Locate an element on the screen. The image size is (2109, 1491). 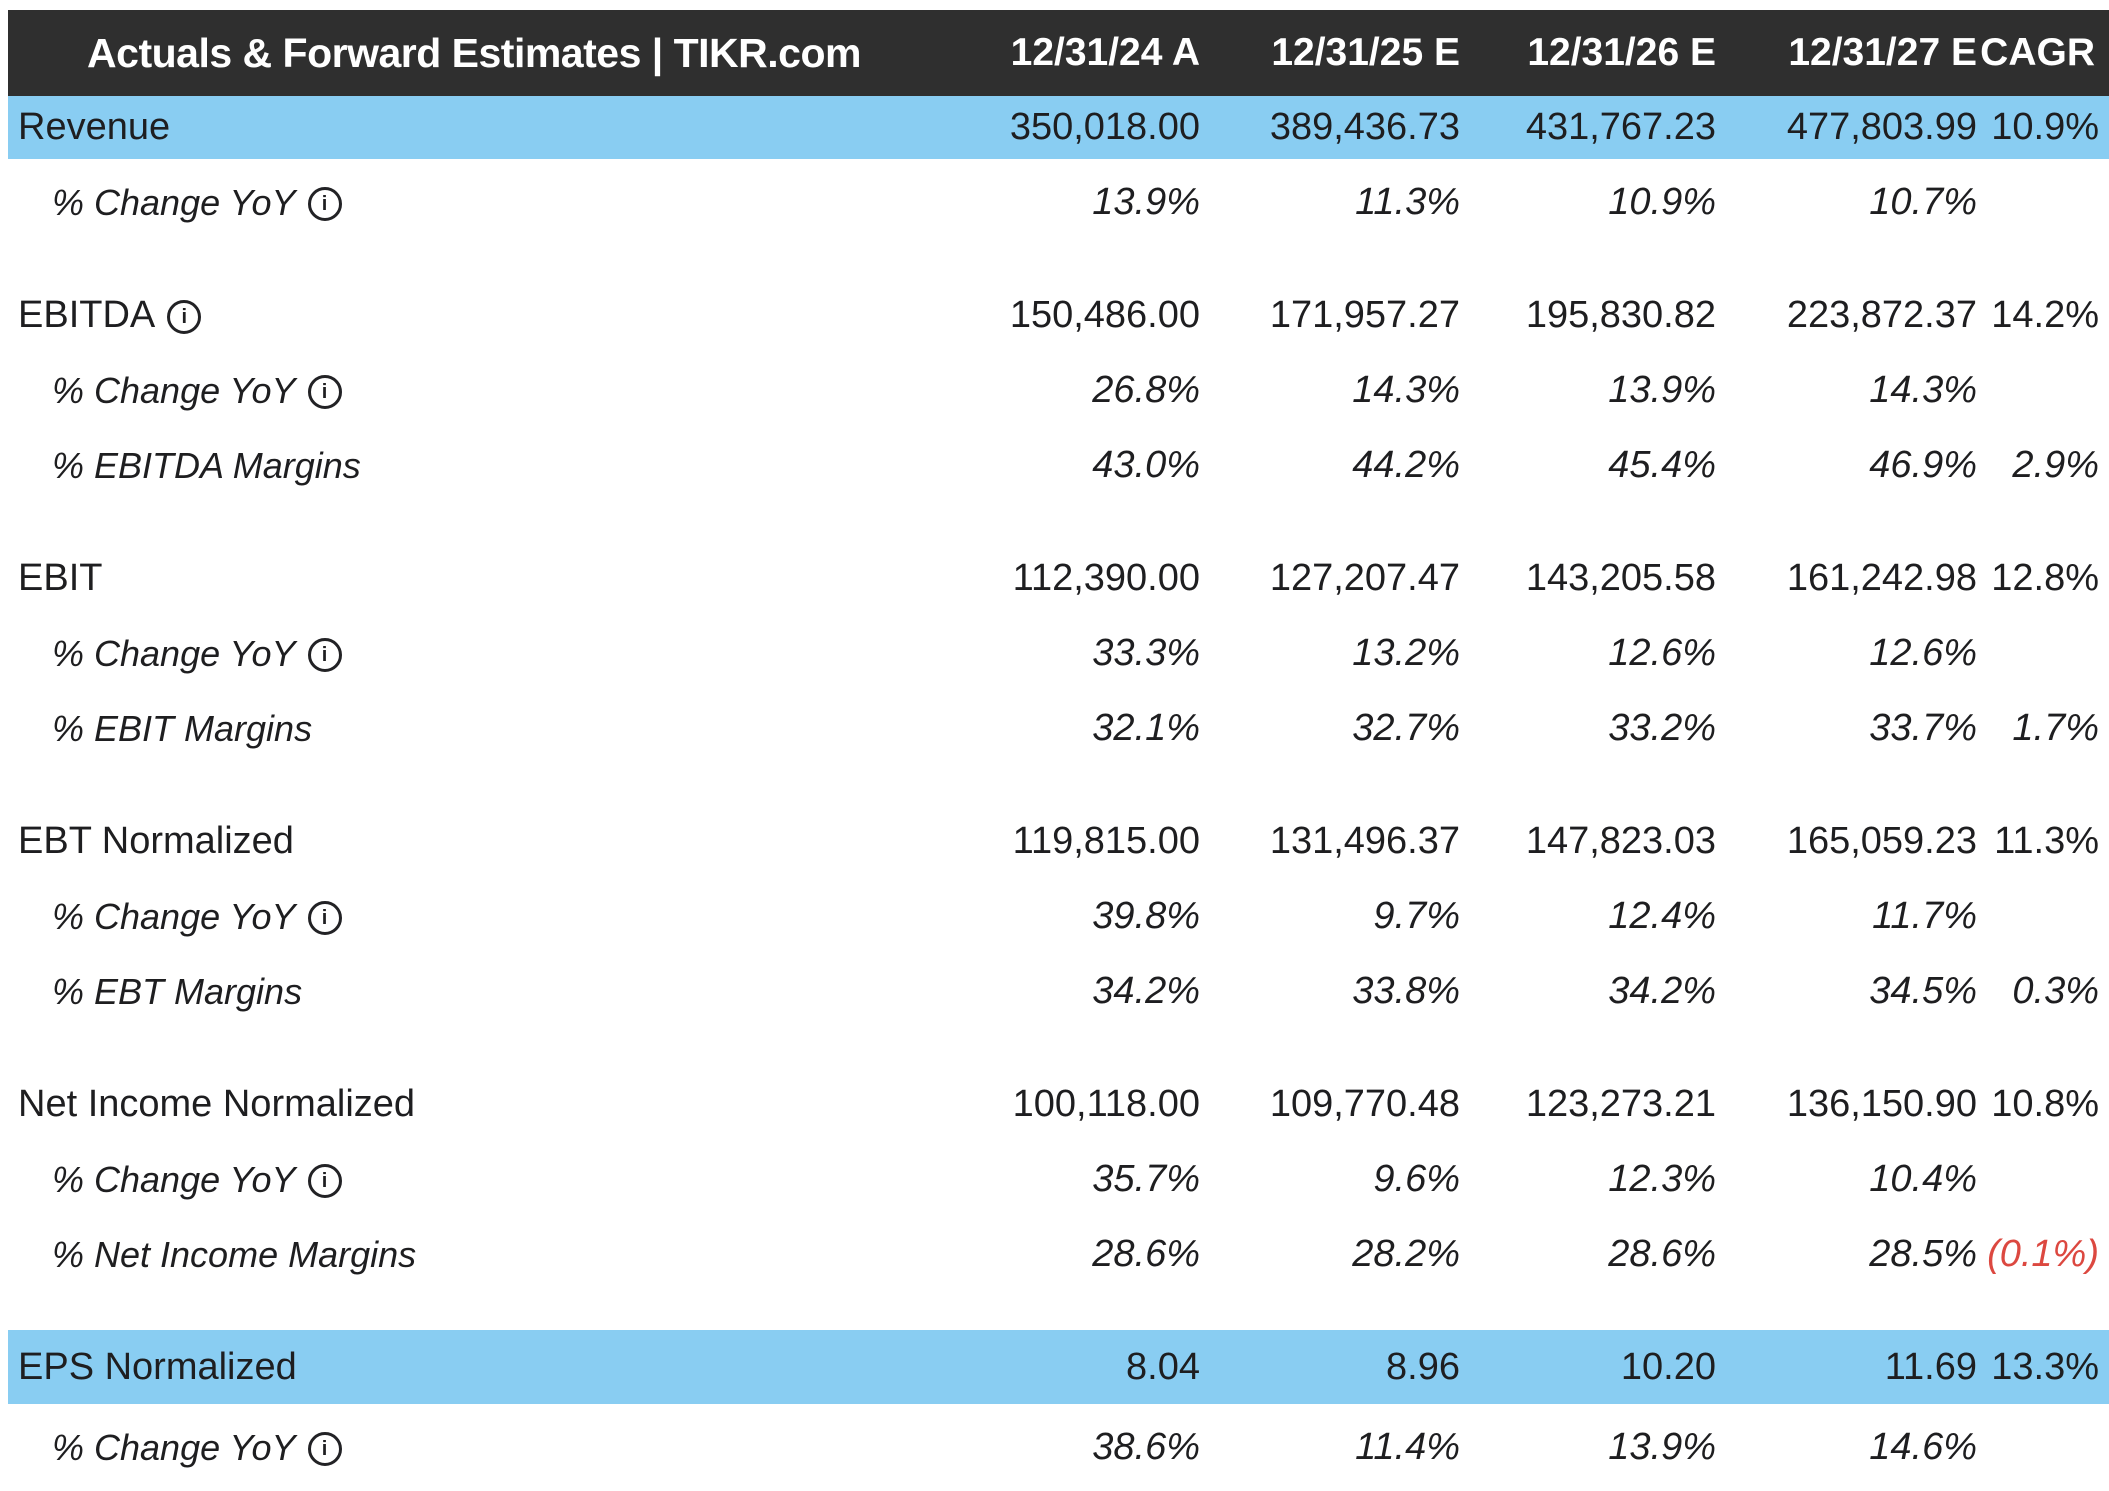
value-cell-period-3: 195,830.82 is located at coordinates (1620, 315).